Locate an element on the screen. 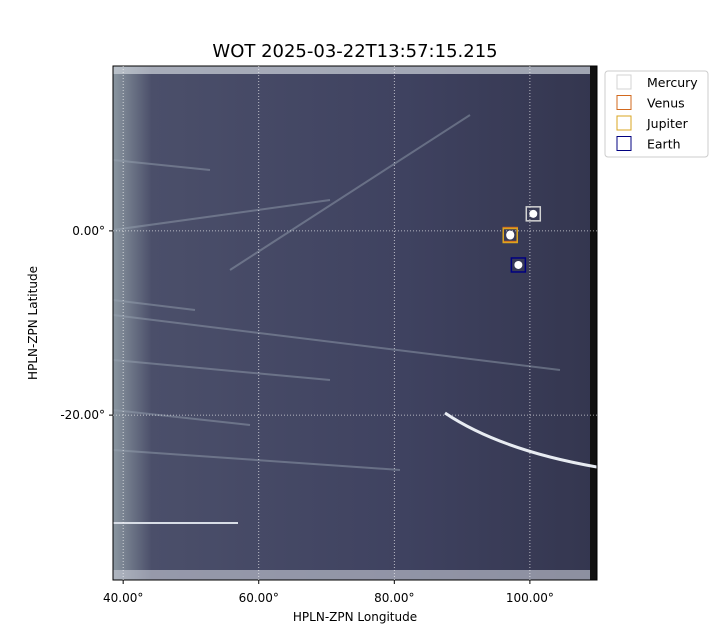 The height and width of the screenshot is (644, 720). legend-label: Jupiter is located at coordinates (667, 123).